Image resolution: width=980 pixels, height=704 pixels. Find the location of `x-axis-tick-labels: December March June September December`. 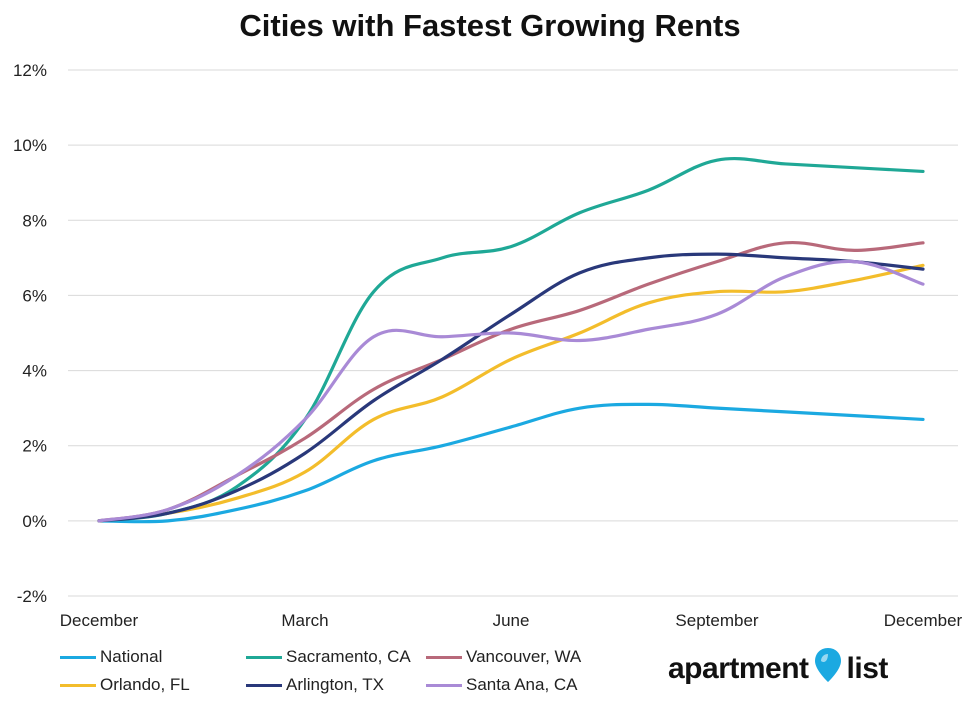

x-axis-tick-labels: December March June September December is located at coordinates (511, 620).